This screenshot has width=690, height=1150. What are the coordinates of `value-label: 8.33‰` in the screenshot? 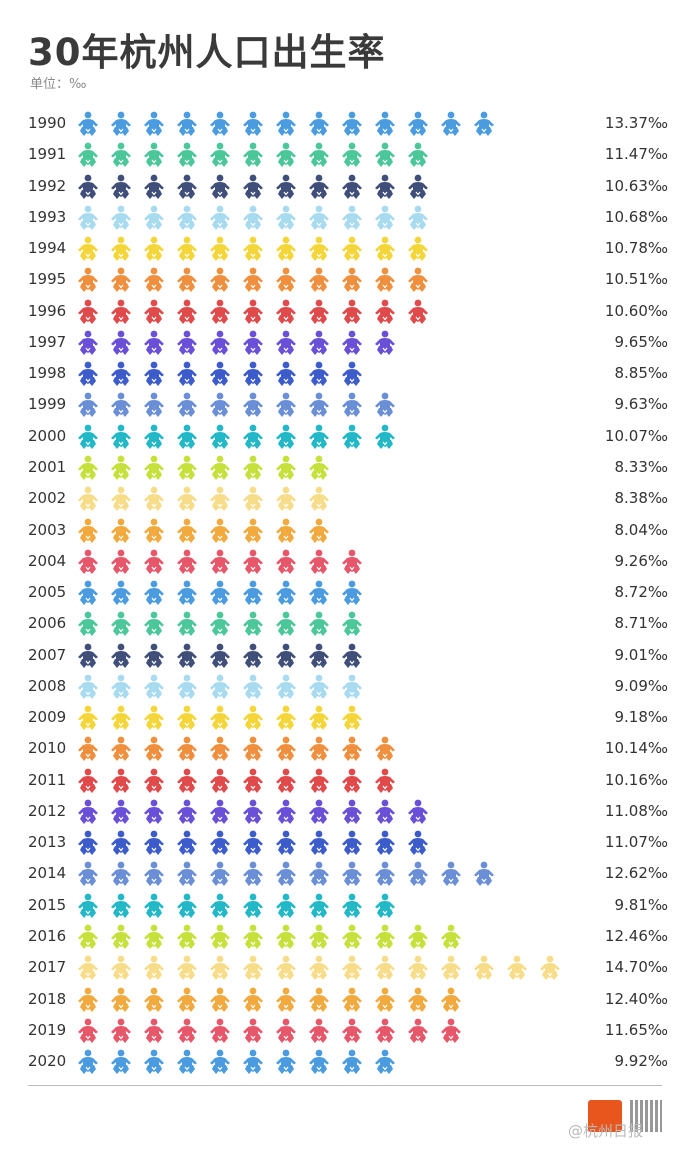 It's located at (641, 466).